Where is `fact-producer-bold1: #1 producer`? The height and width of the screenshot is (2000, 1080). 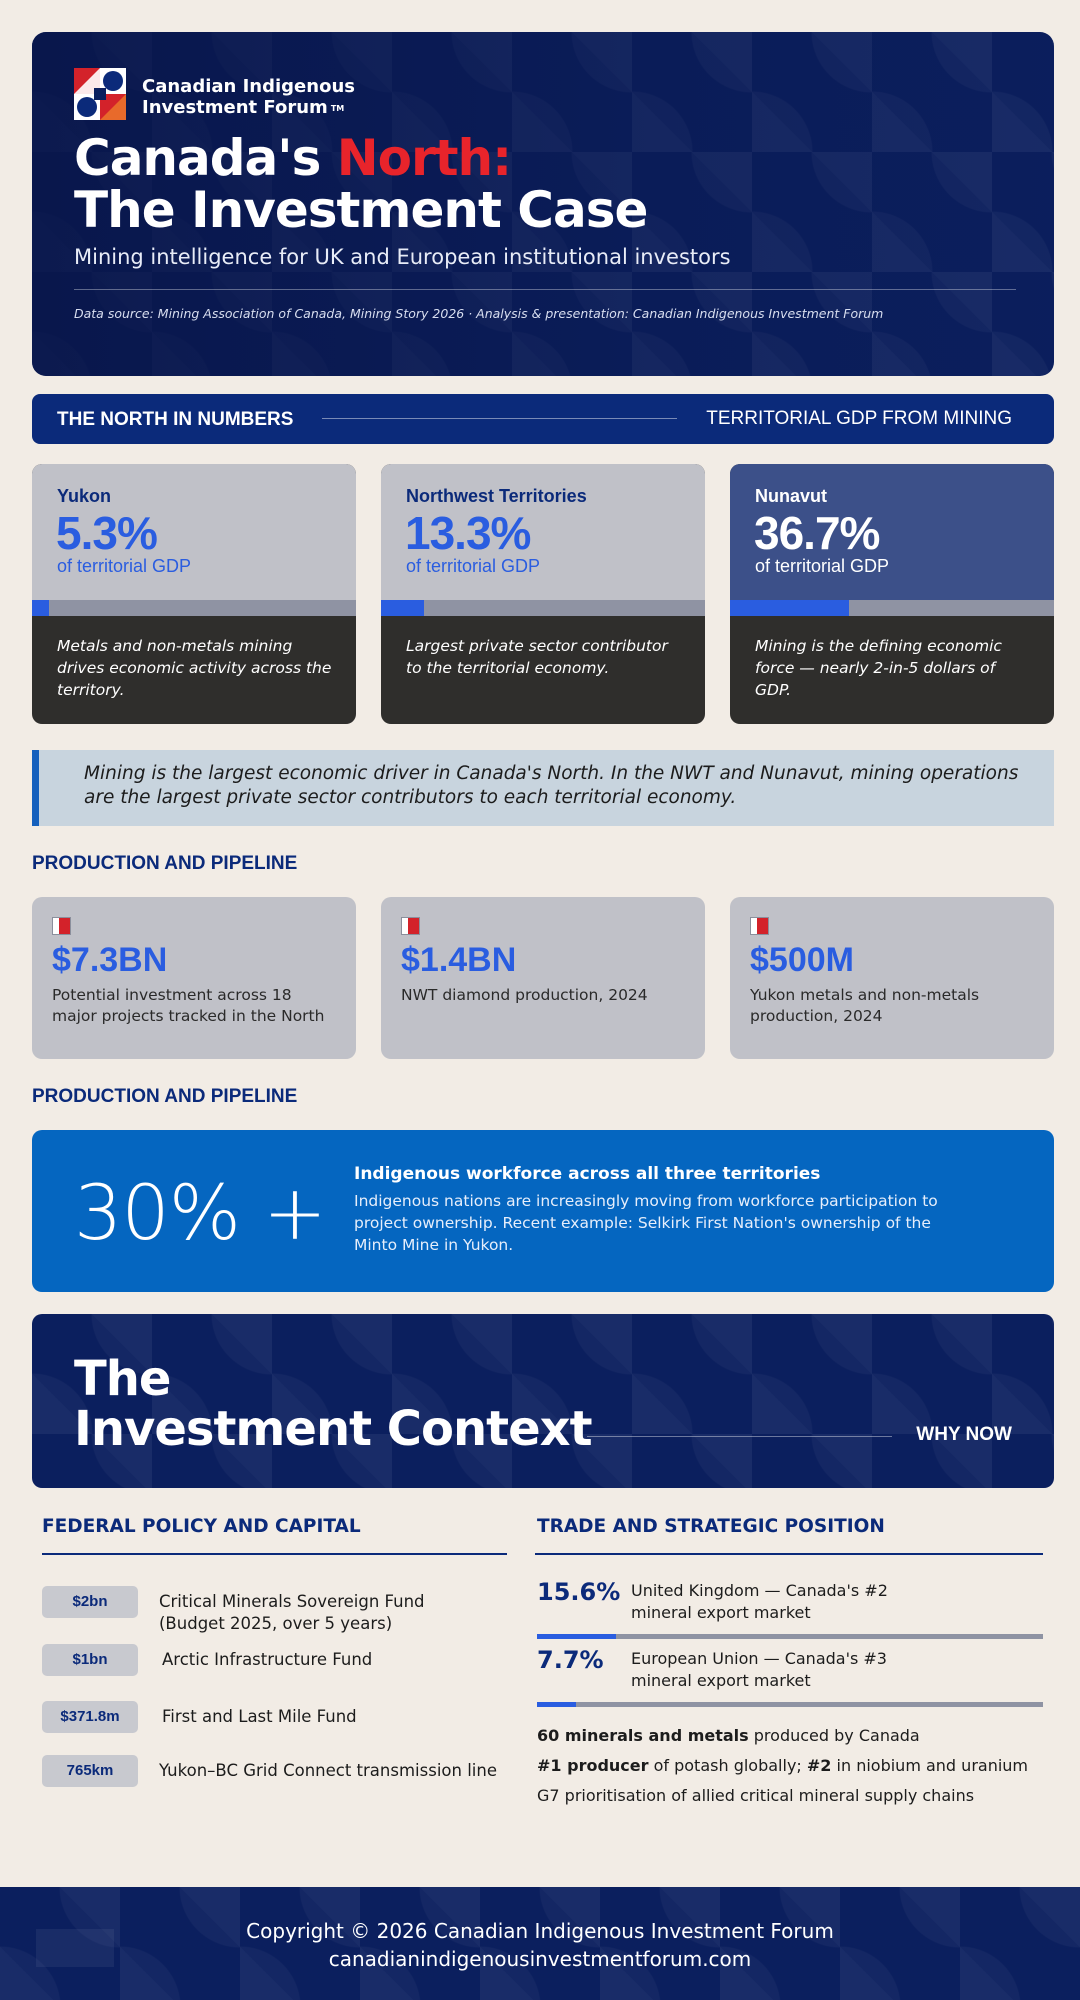 fact-producer-bold1: #1 producer is located at coordinates (593, 1765).